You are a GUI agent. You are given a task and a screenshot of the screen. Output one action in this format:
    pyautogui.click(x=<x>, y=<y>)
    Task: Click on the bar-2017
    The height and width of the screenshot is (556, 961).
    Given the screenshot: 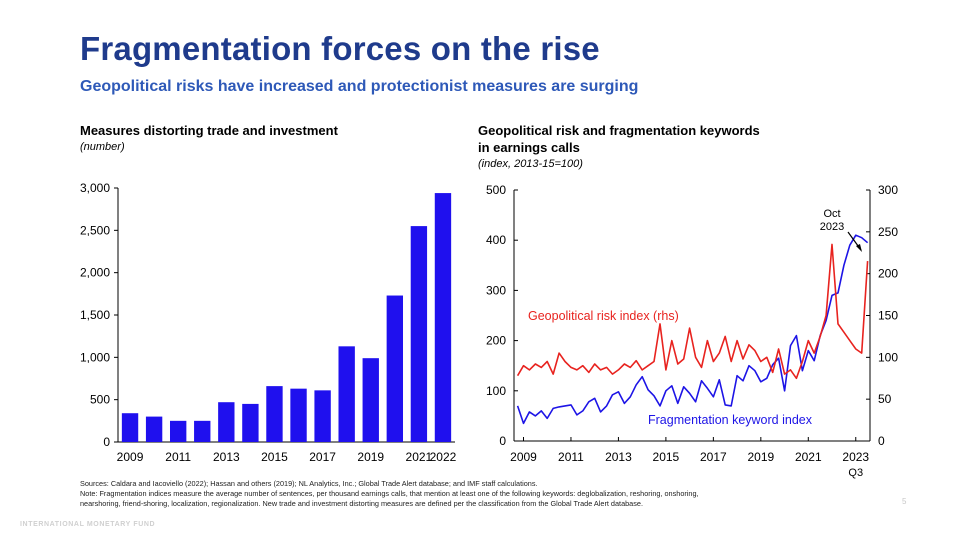 What is the action you would take?
    pyautogui.click(x=322, y=416)
    